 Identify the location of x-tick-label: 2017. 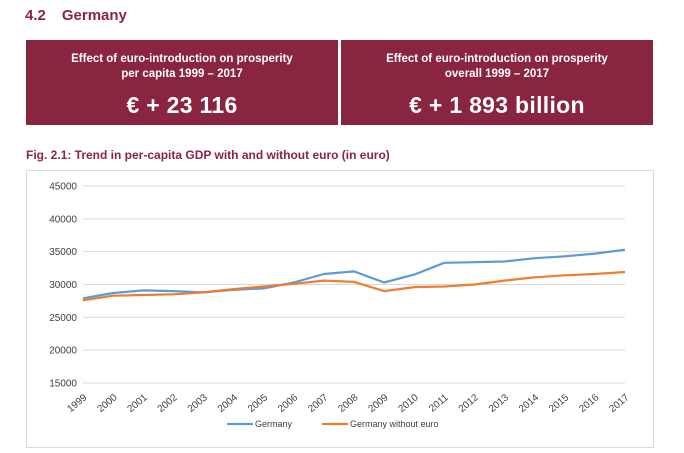
(619, 403).